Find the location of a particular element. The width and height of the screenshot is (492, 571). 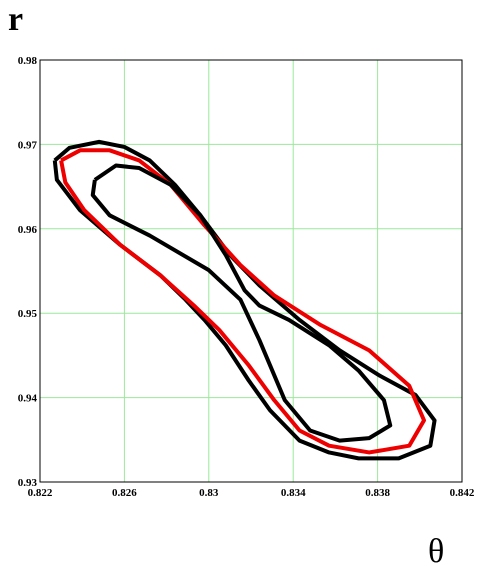

y-tick-label: 0.94 is located at coordinates (28, 399).